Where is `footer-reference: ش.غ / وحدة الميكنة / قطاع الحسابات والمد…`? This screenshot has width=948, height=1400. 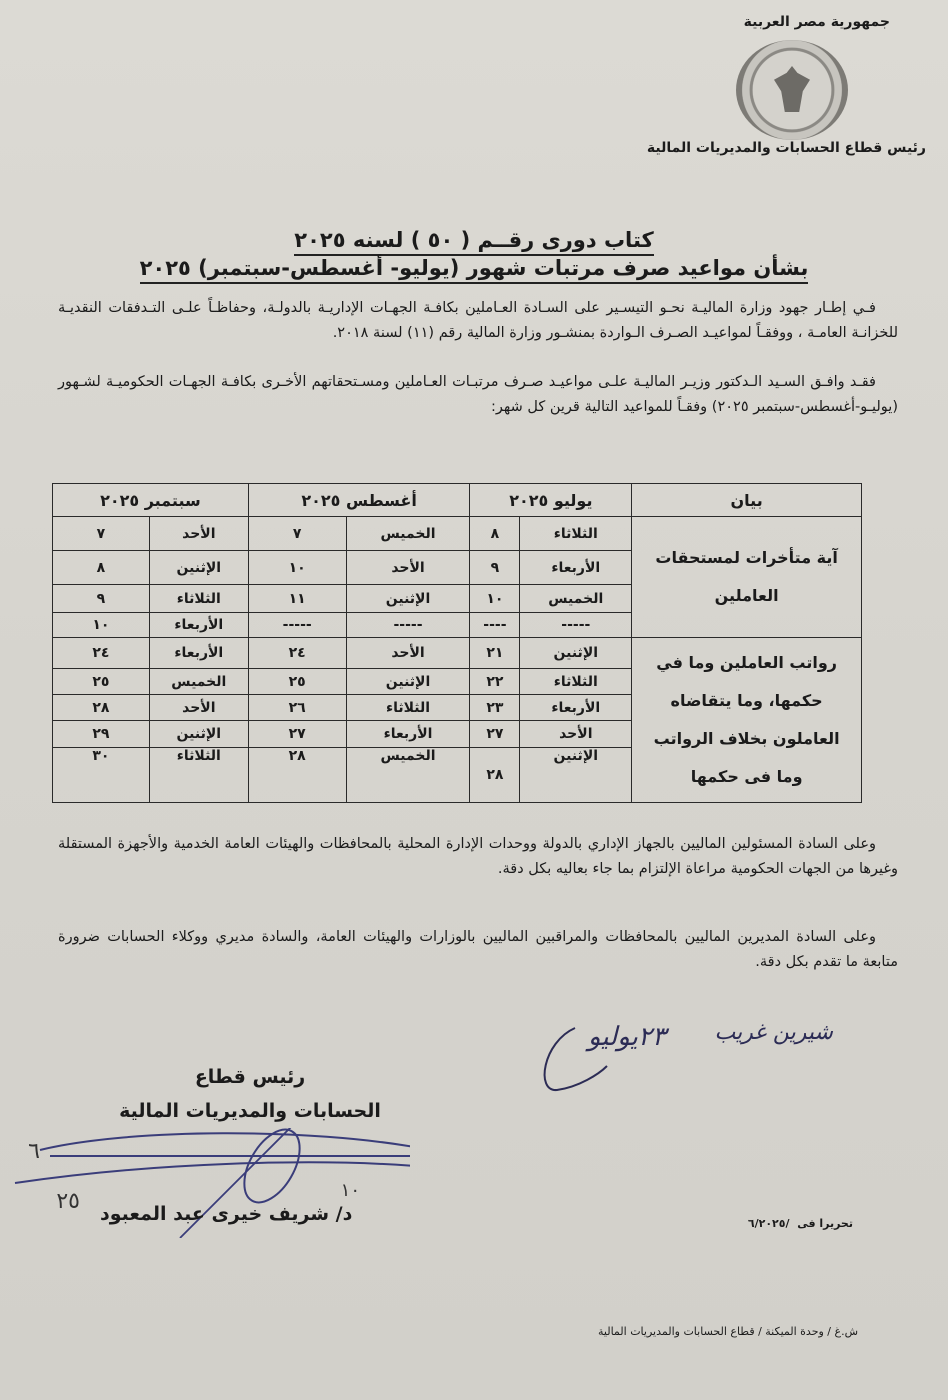
footer-reference: ش.غ / وحدة الميكنة / قطاع الحسابات والمد… is located at coordinates (728, 1331).